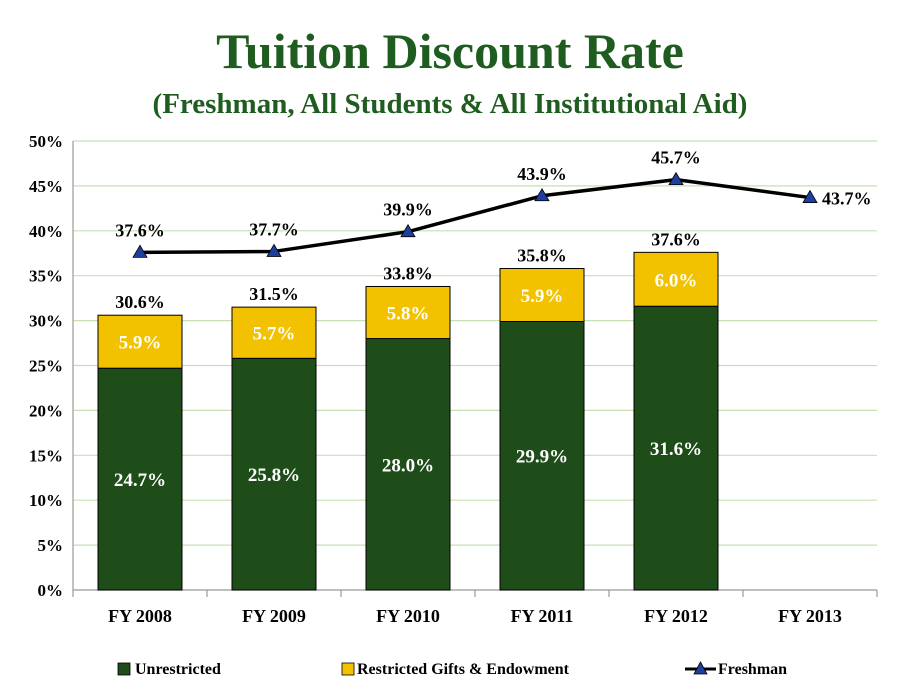  What do you see at coordinates (51, 590) in the screenshot?
I see `y-tick-label: 0%` at bounding box center [51, 590].